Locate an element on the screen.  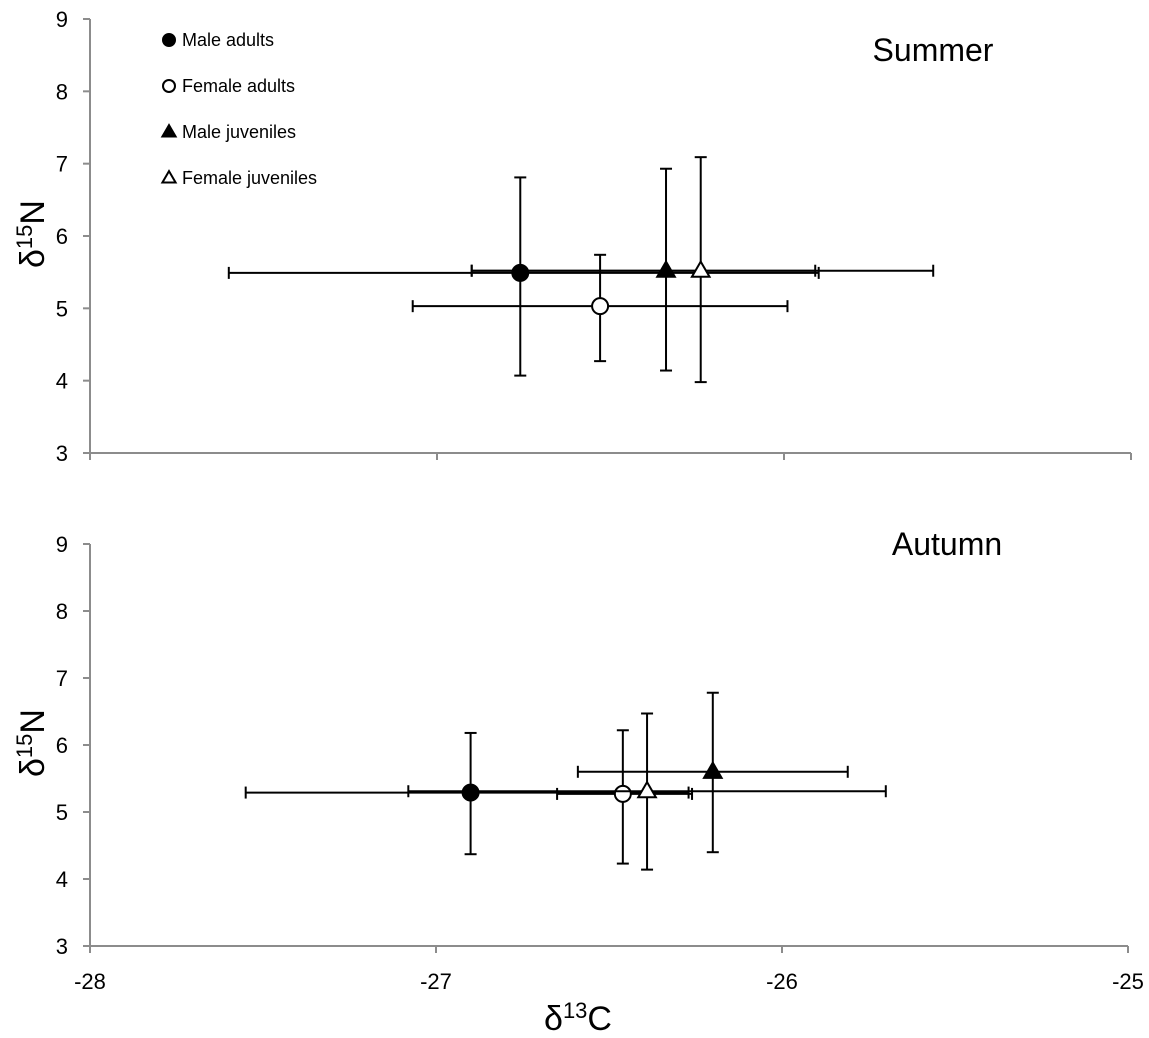
panel-title: Summer is located at coordinates (933, 50).